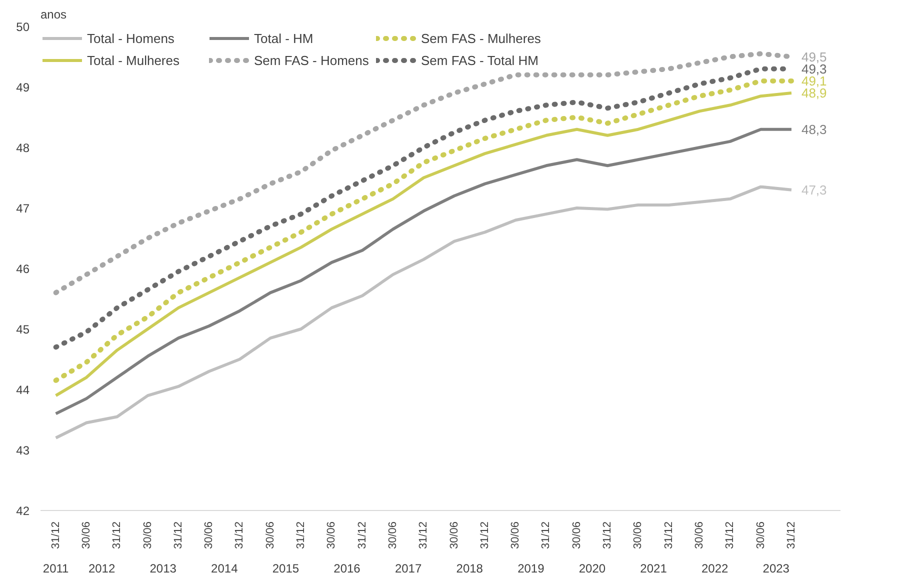  Describe the element at coordinates (53, 15) in the screenshot. I see `y-axis-title: anos` at that location.